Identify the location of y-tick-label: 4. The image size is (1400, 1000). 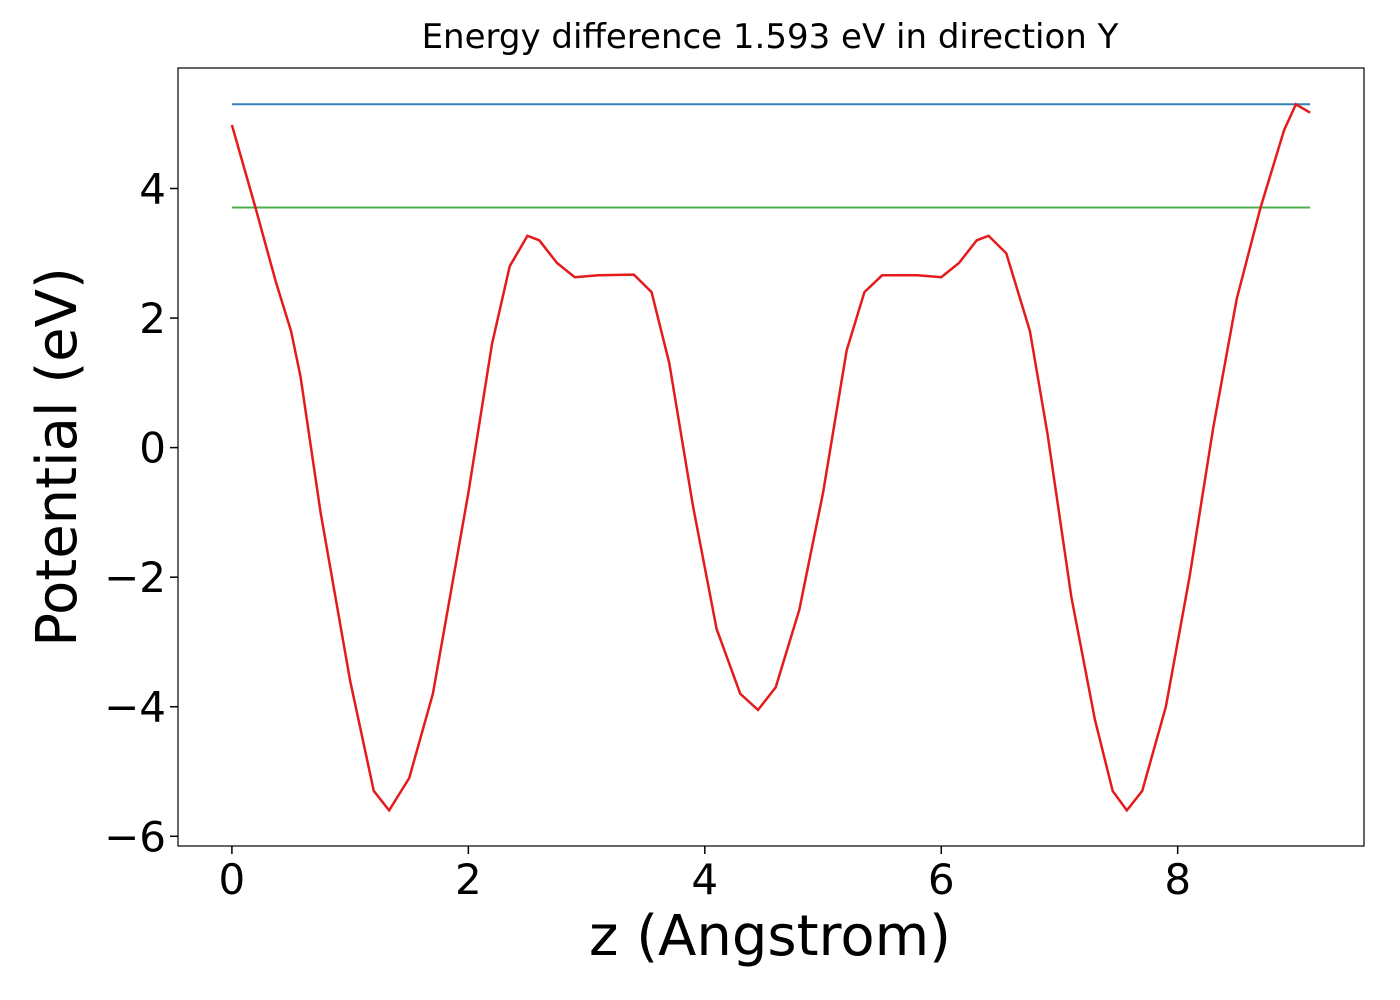
(152, 188).